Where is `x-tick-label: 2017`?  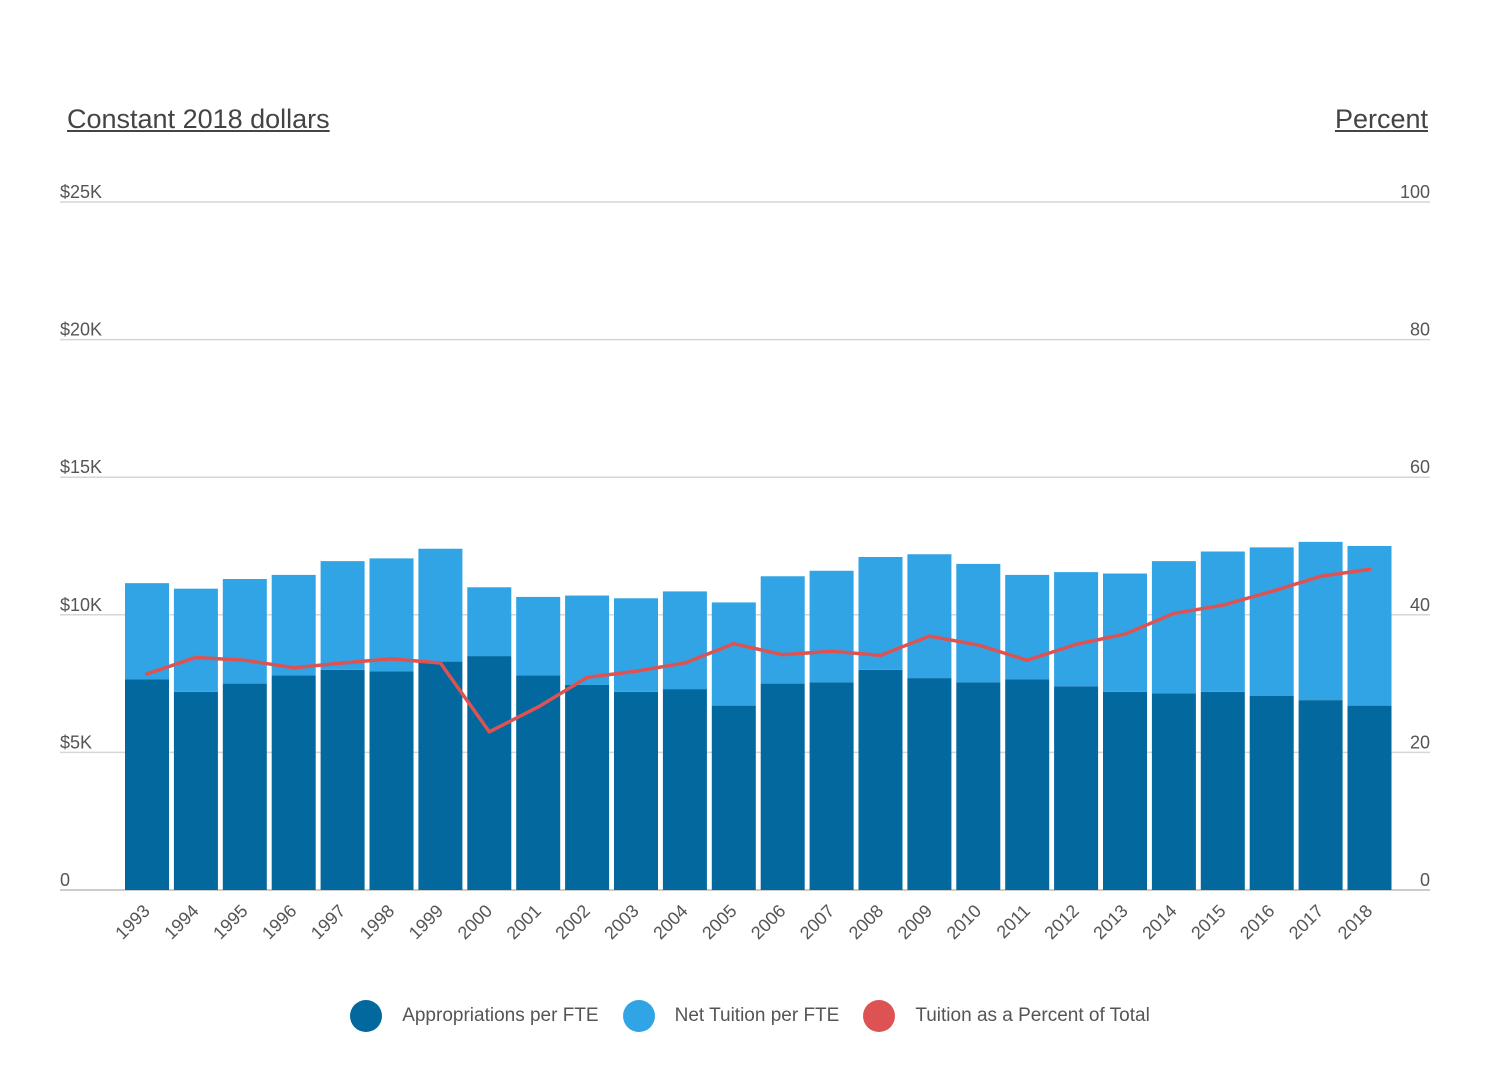
x-tick-label: 2017 is located at coordinates (1306, 922).